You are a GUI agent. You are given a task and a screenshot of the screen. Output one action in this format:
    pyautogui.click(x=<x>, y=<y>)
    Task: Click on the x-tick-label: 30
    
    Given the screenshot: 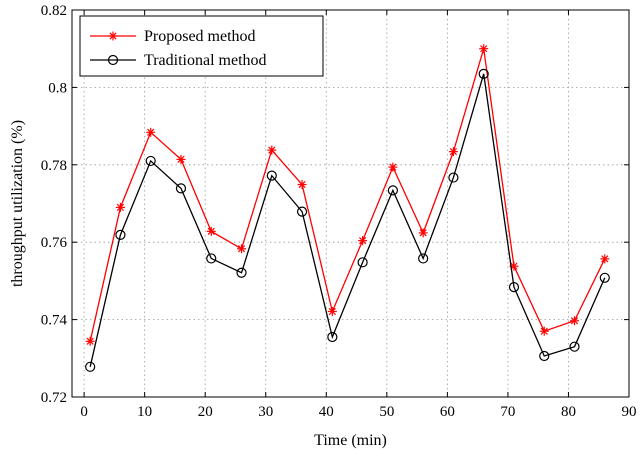 What is the action you would take?
    pyautogui.click(x=265, y=412)
    